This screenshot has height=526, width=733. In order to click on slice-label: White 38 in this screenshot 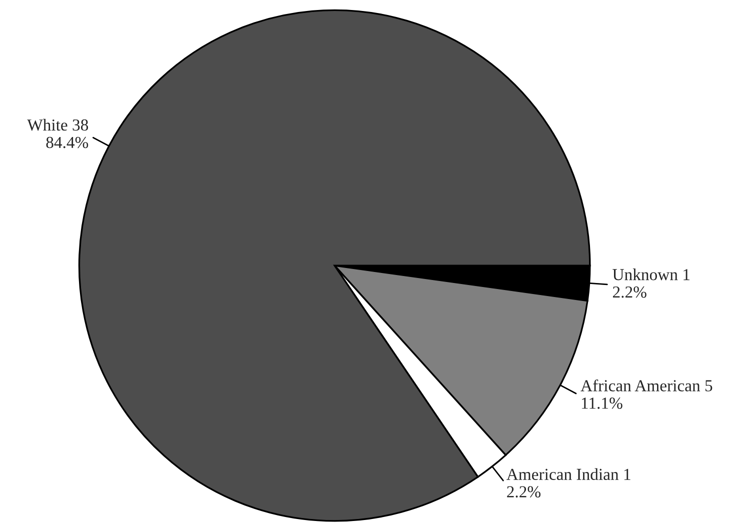, I will do `click(57, 124)`.